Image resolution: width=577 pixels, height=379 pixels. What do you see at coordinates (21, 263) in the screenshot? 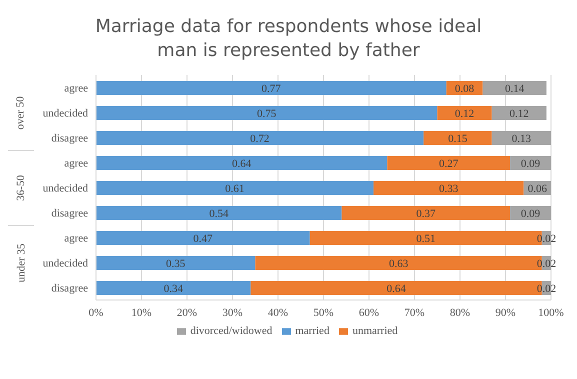
I see `text: under 35` at bounding box center [21, 263].